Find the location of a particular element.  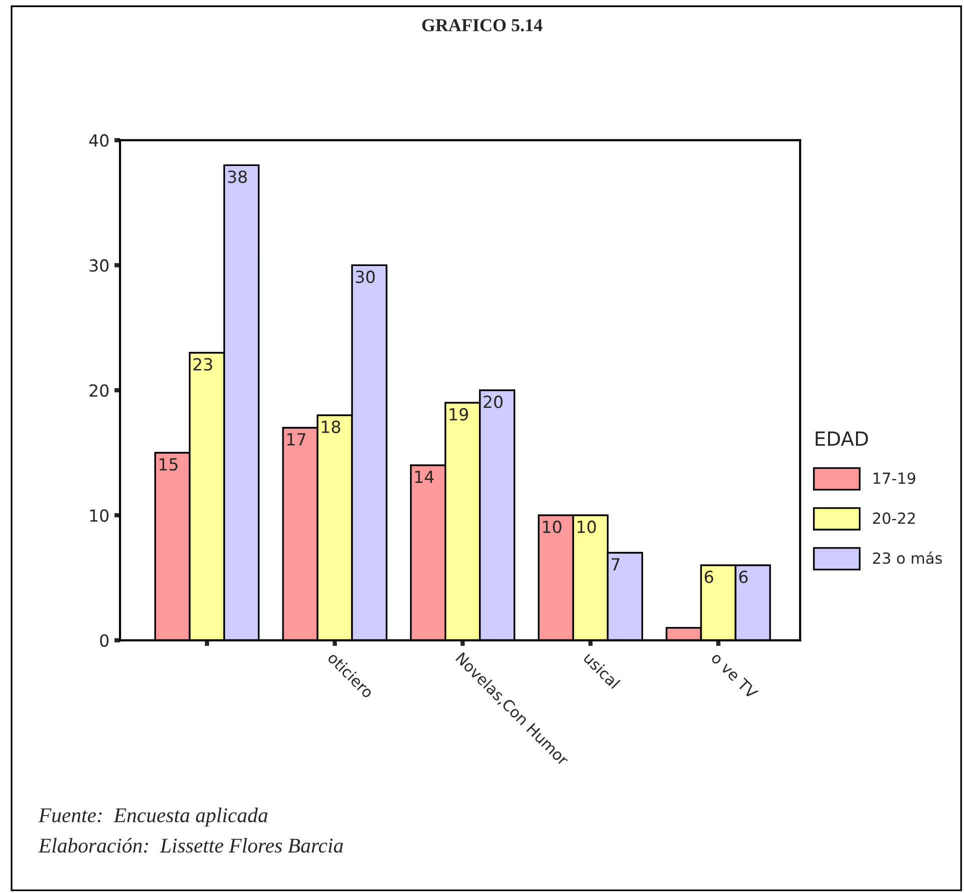

text: Elaboración: Lissette Flores Barcia is located at coordinates (190, 845).